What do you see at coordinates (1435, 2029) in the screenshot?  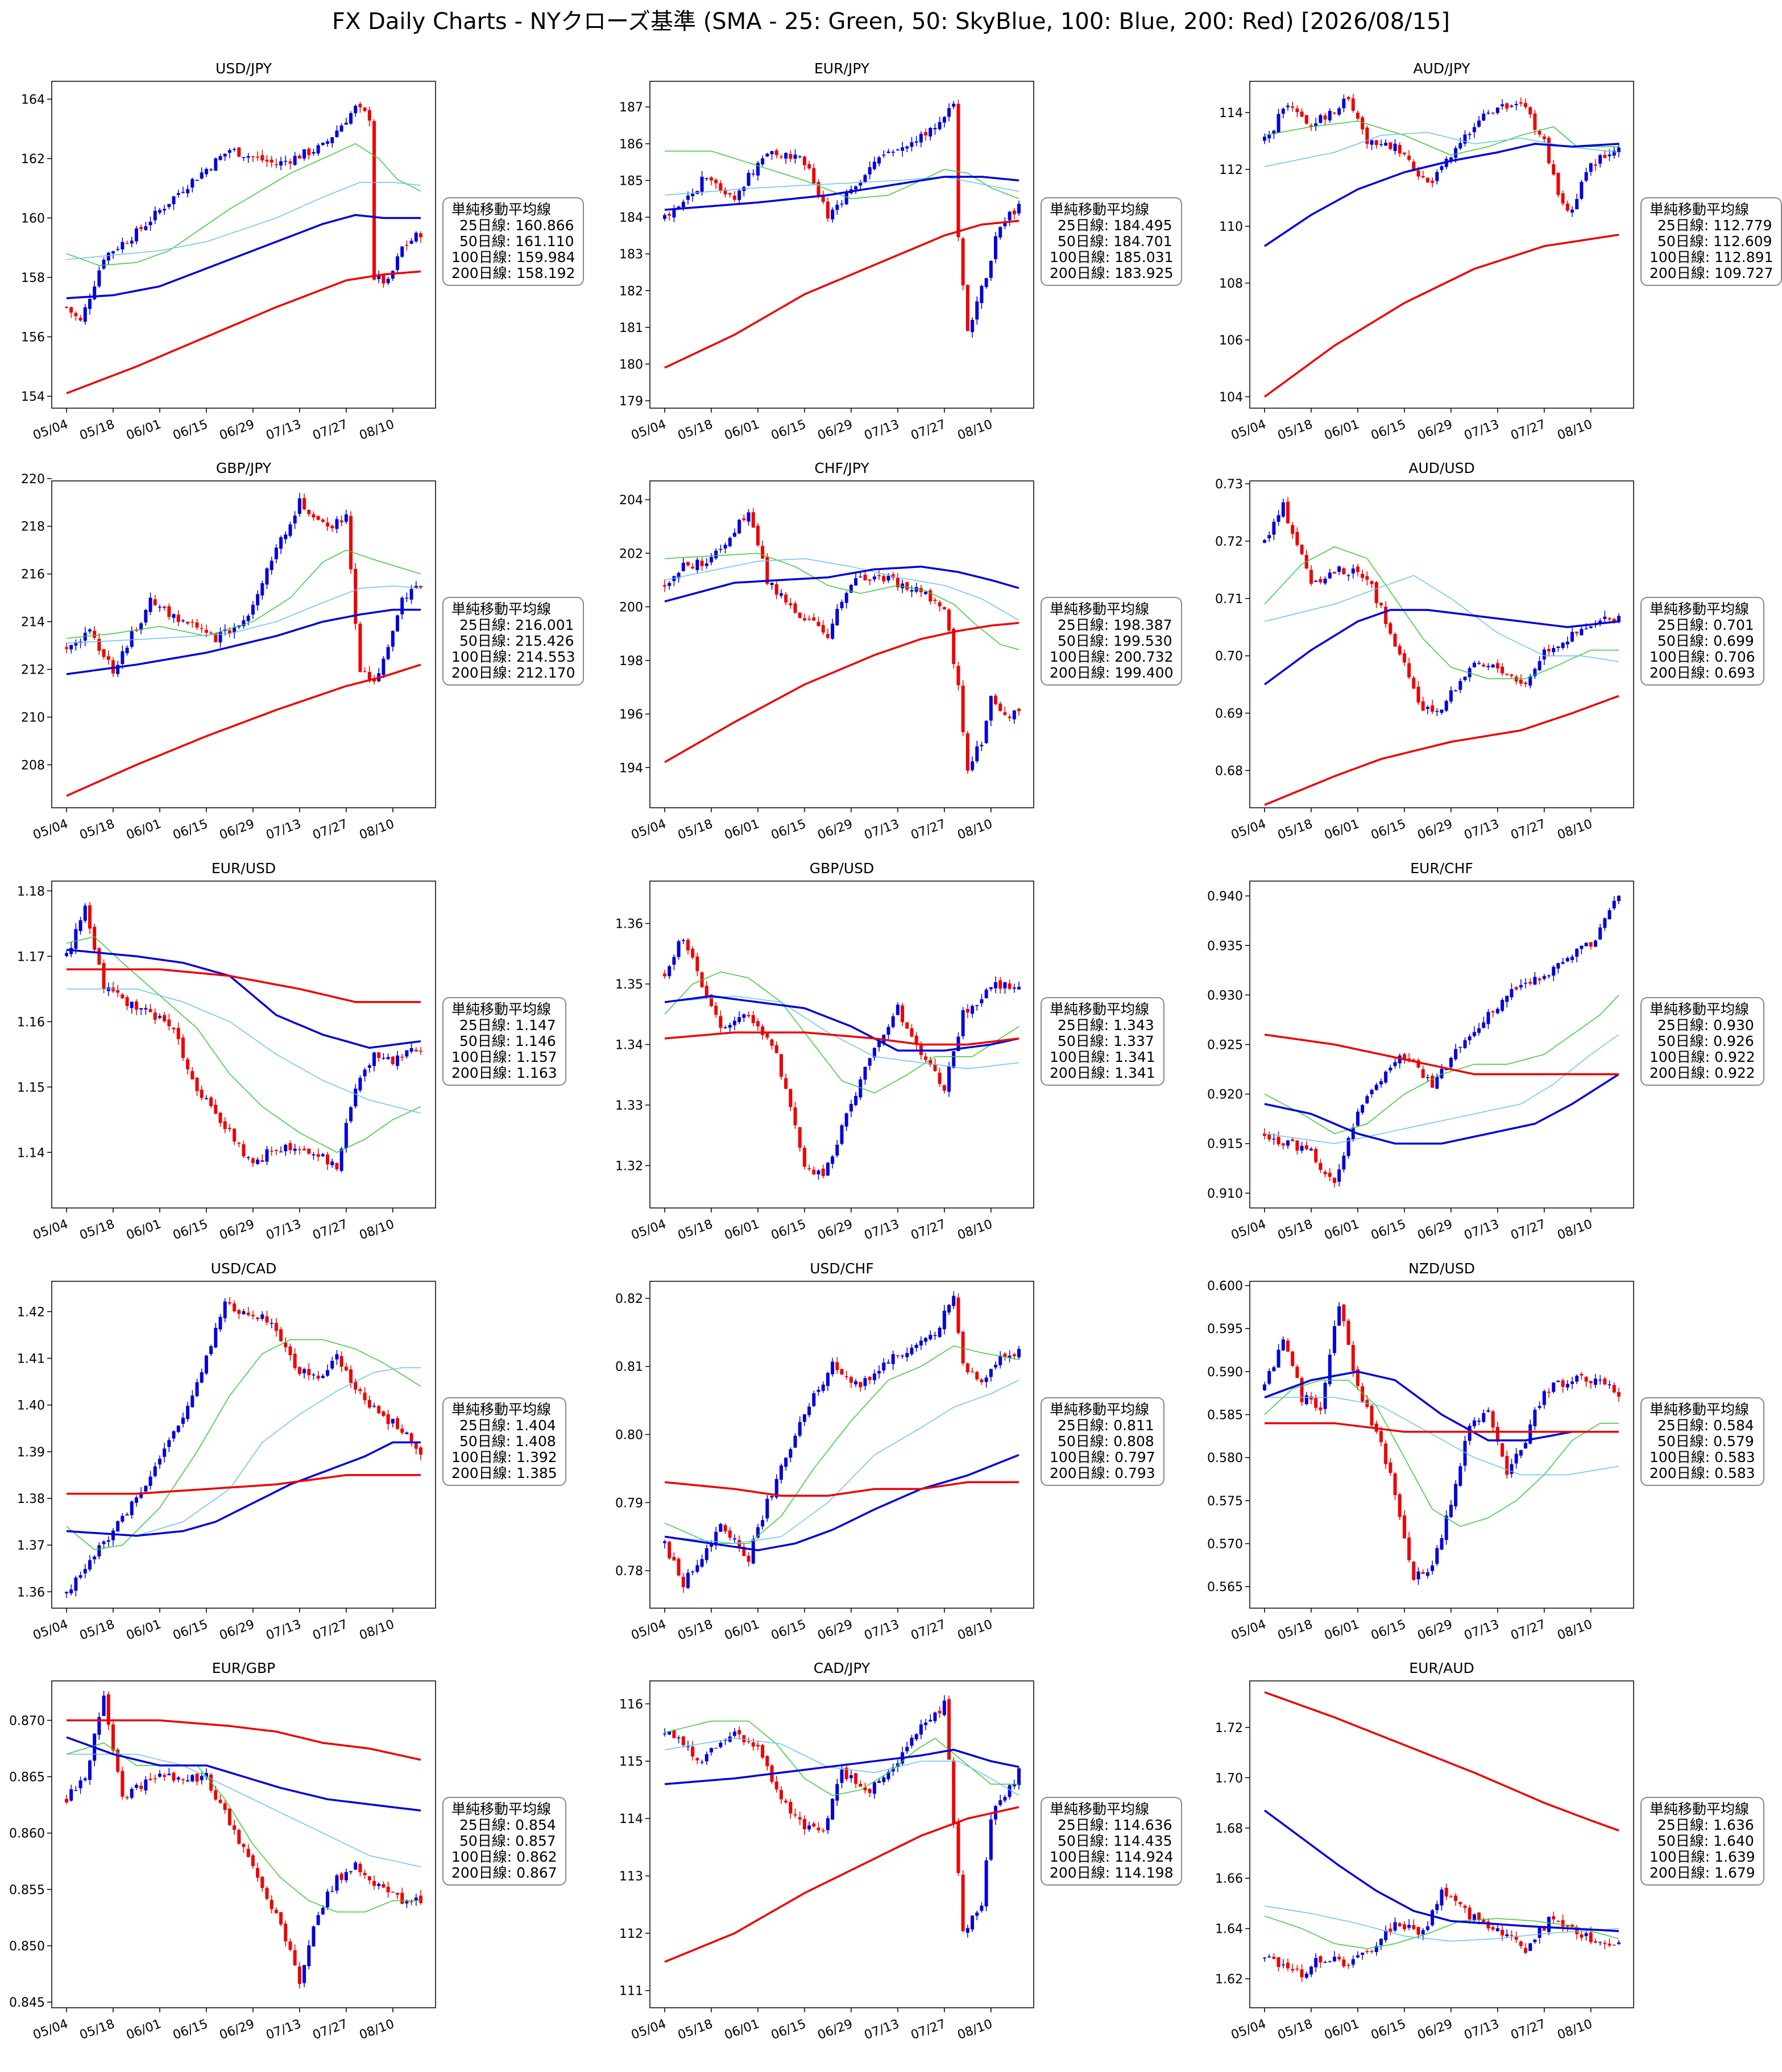 I see `x-tick-label: 06/29` at bounding box center [1435, 2029].